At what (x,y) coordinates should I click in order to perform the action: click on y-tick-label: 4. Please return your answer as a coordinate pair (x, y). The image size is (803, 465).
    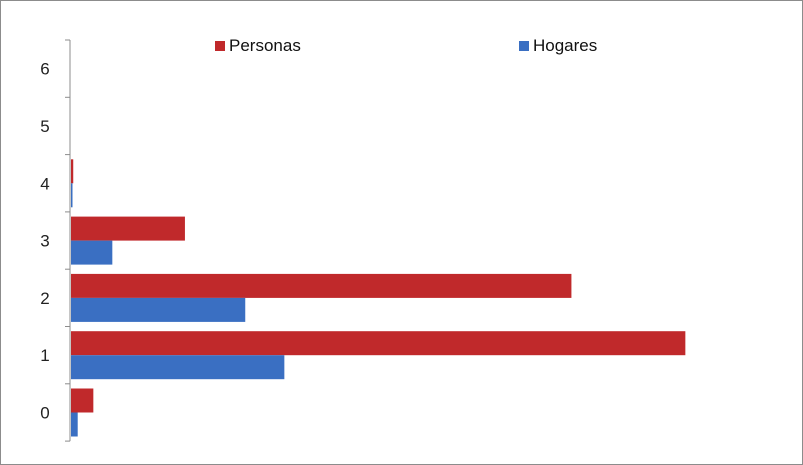
    Looking at the image, I should click on (44, 183).